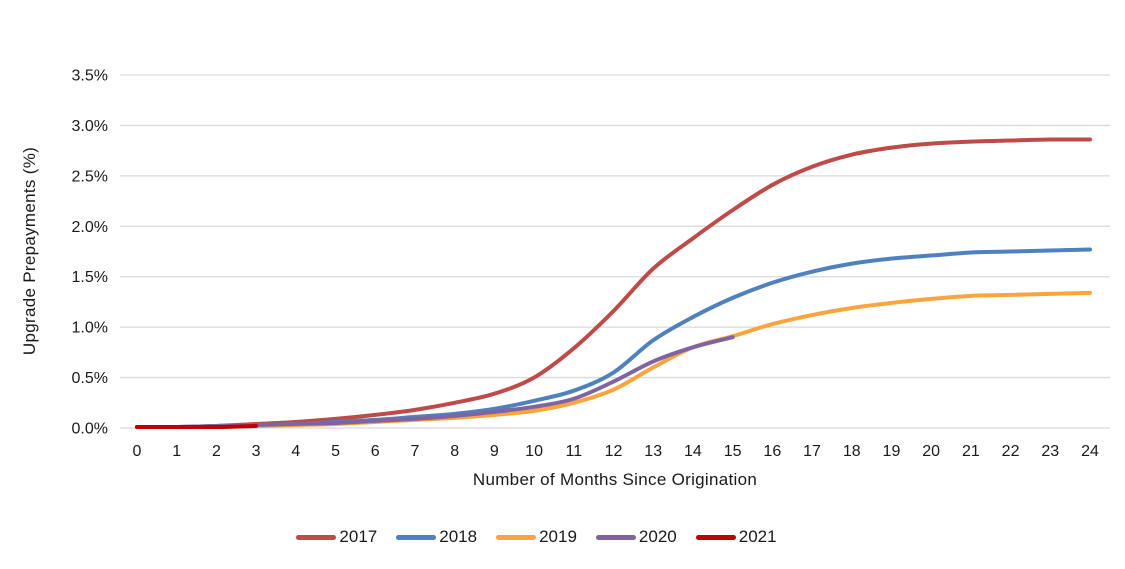  What do you see at coordinates (90, 126) in the screenshot?
I see `y-tick-label: 3.0%` at bounding box center [90, 126].